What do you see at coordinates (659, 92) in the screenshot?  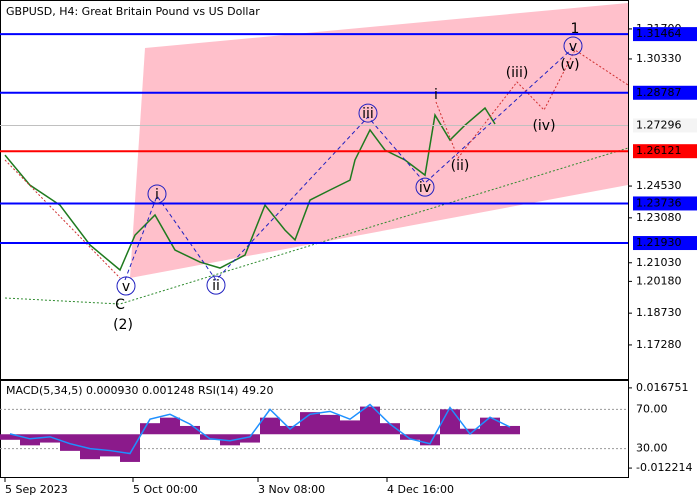 I see `level-label: 1.28787` at bounding box center [659, 92].